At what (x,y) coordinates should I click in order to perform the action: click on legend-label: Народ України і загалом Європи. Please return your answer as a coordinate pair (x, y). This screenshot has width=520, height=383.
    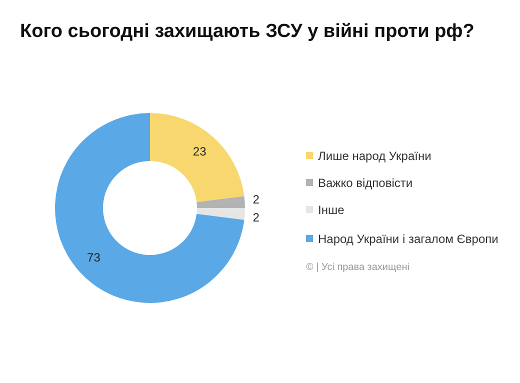
    Looking at the image, I should click on (408, 239).